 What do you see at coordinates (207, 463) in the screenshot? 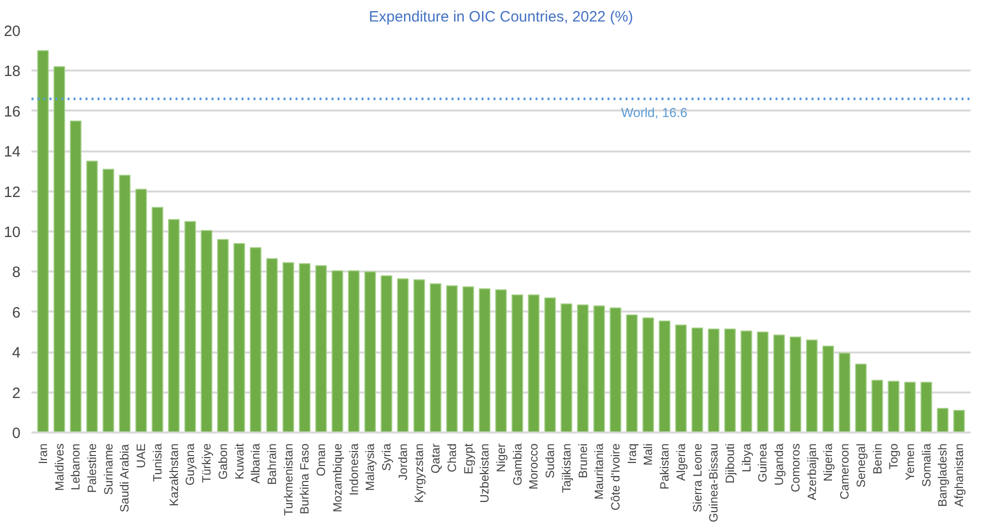
I see `x-tick-label: Türkiye` at bounding box center [207, 463].